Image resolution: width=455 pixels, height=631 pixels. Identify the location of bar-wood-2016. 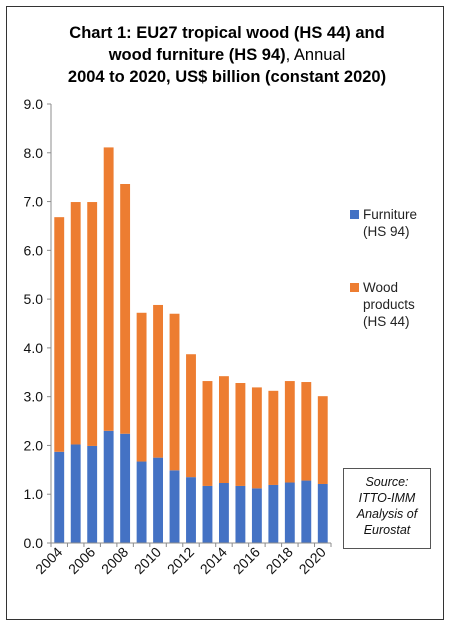
(256, 438).